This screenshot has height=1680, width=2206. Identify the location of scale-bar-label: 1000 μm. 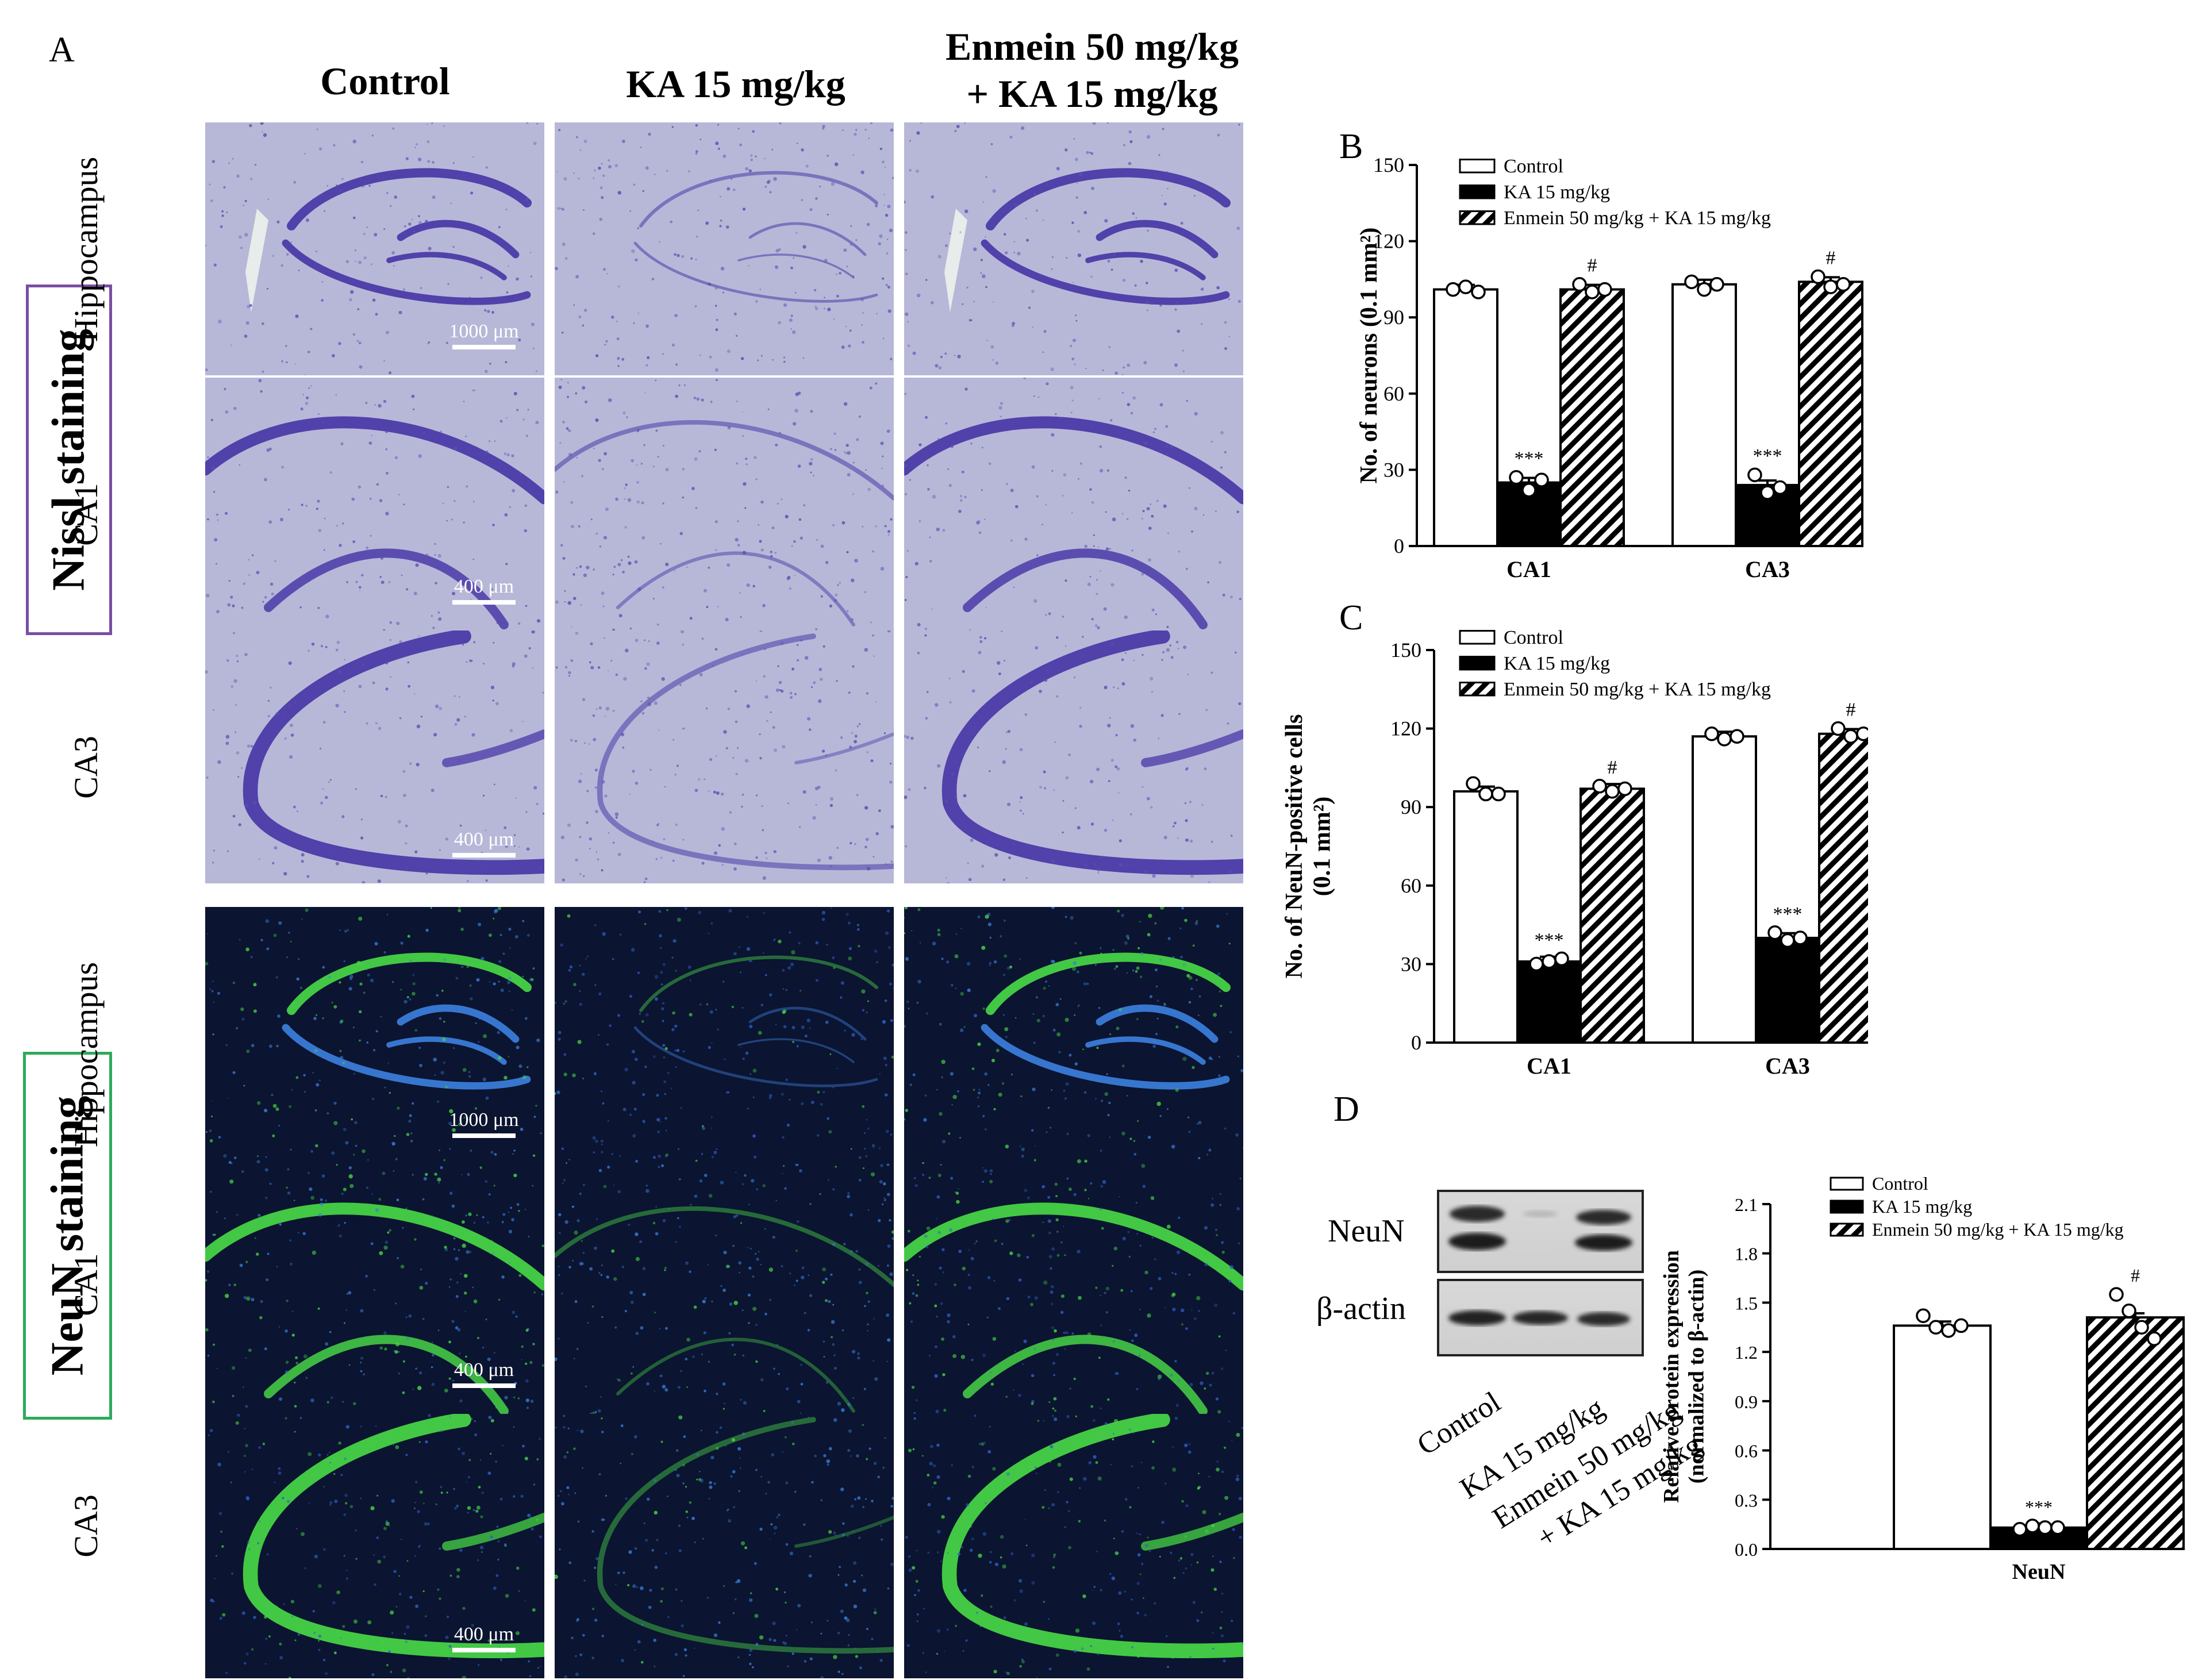
(484, 1120).